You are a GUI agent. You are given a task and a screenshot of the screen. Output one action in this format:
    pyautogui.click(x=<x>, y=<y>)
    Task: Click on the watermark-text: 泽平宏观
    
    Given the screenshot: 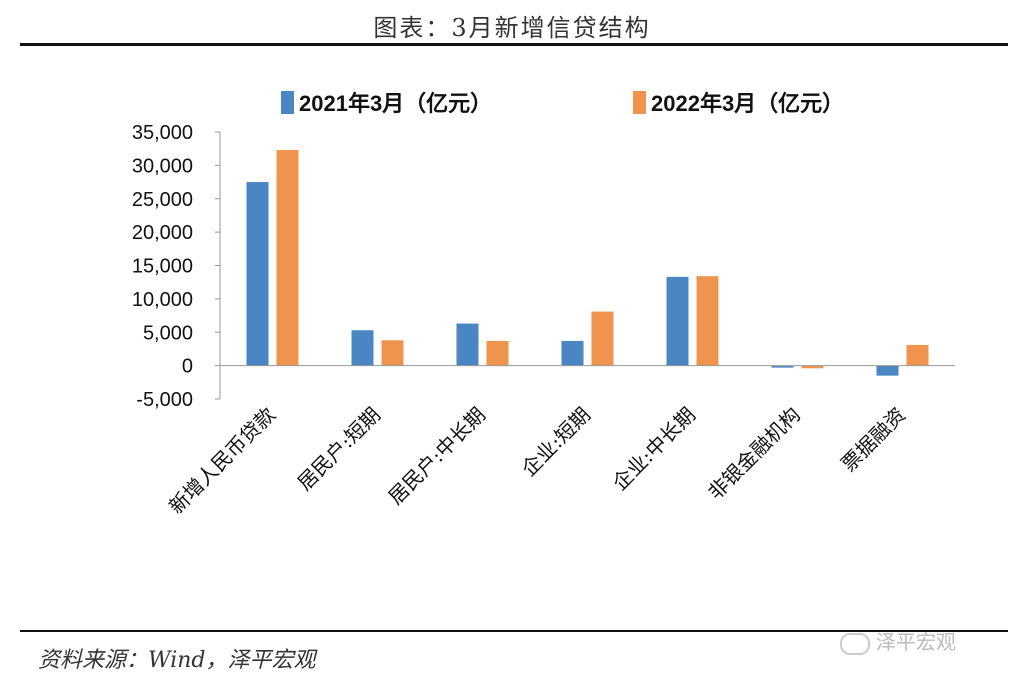 What is the action you would take?
    pyautogui.click(x=916, y=642)
    